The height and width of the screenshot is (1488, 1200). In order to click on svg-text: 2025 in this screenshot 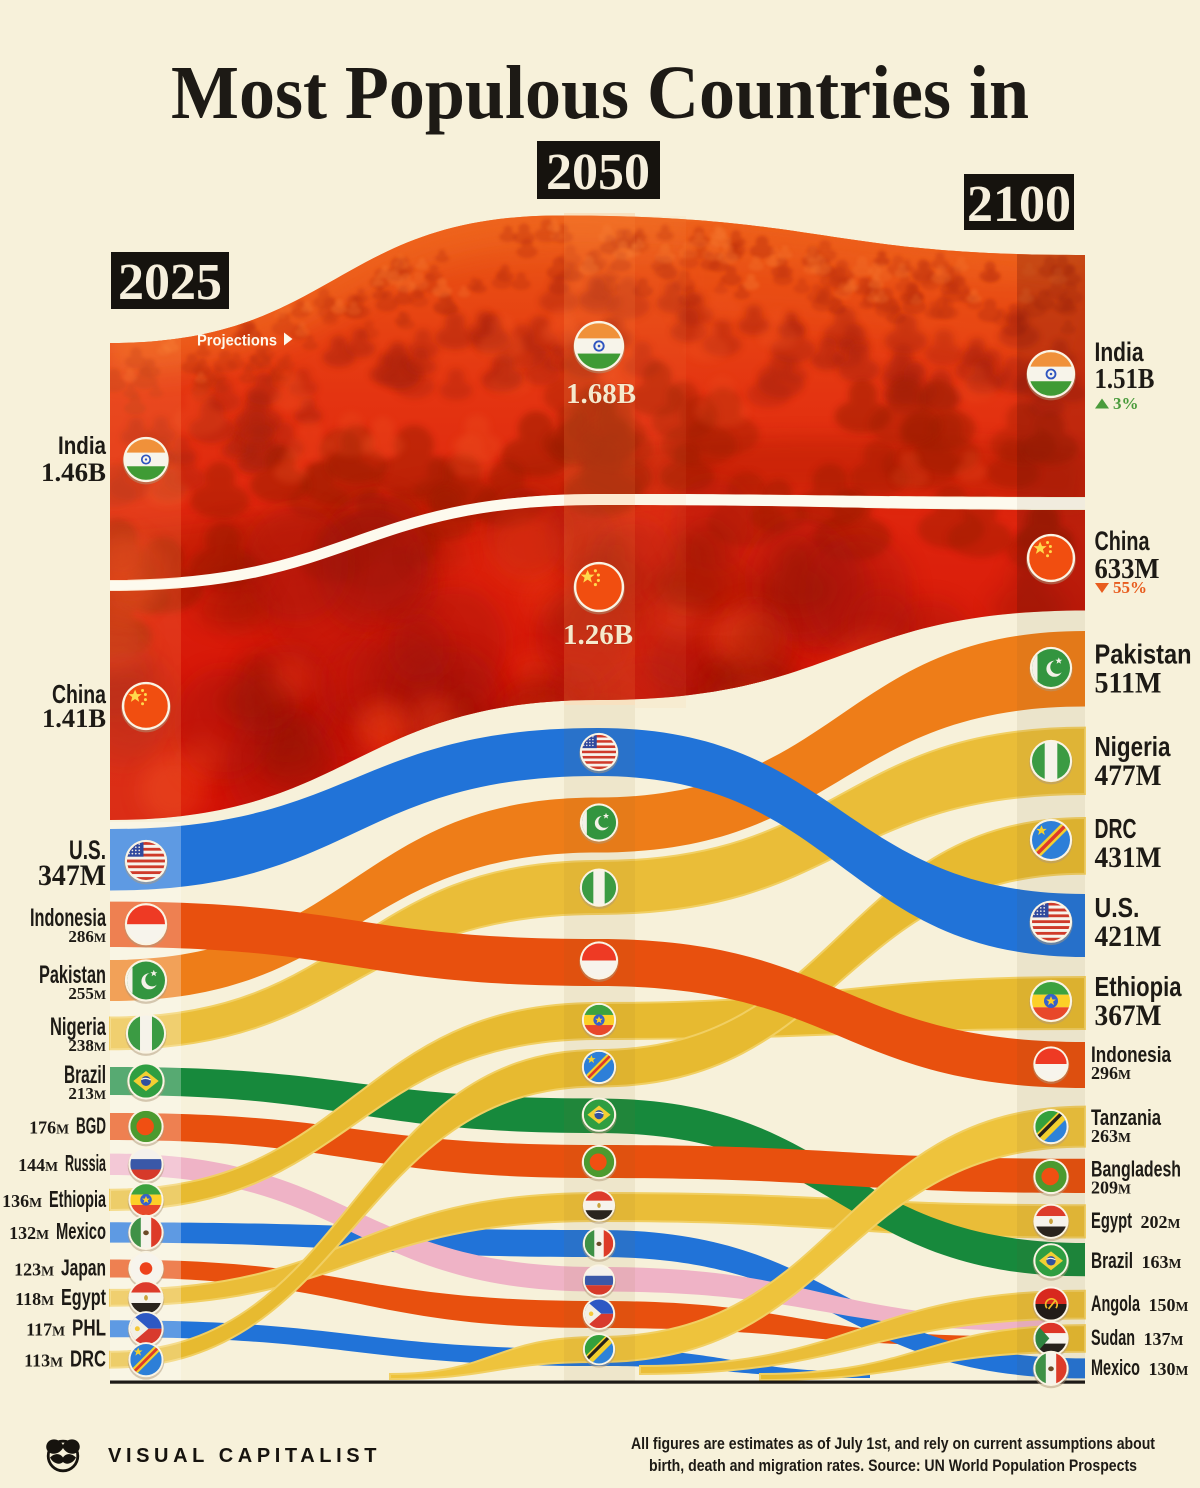, I will do `click(170, 282)`.